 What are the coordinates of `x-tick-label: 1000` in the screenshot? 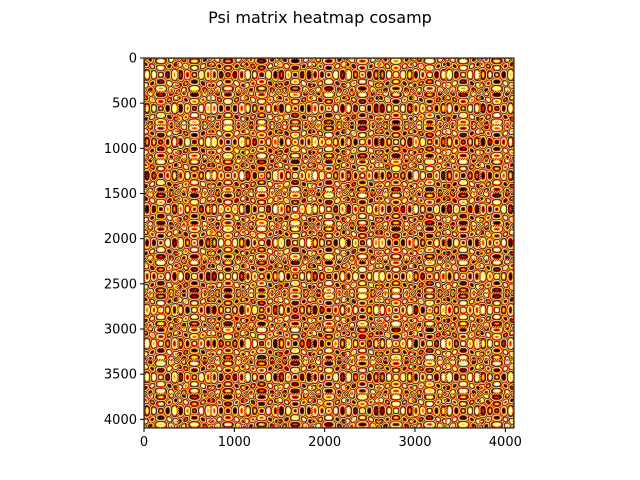 It's located at (234, 442).